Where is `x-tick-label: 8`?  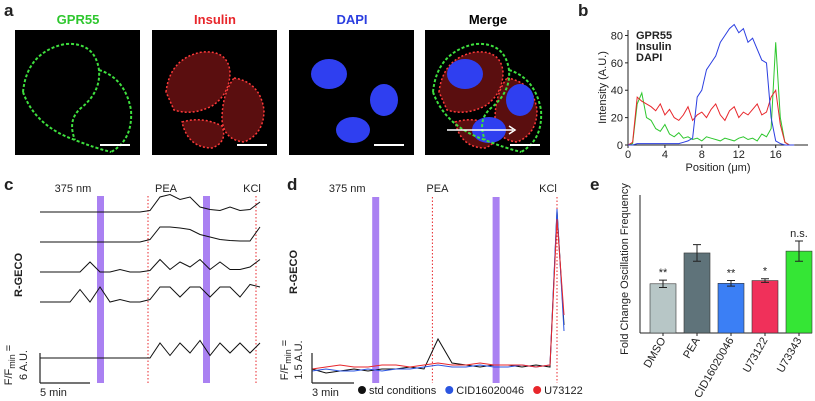
x-tick-label: 8 is located at coordinates (702, 155).